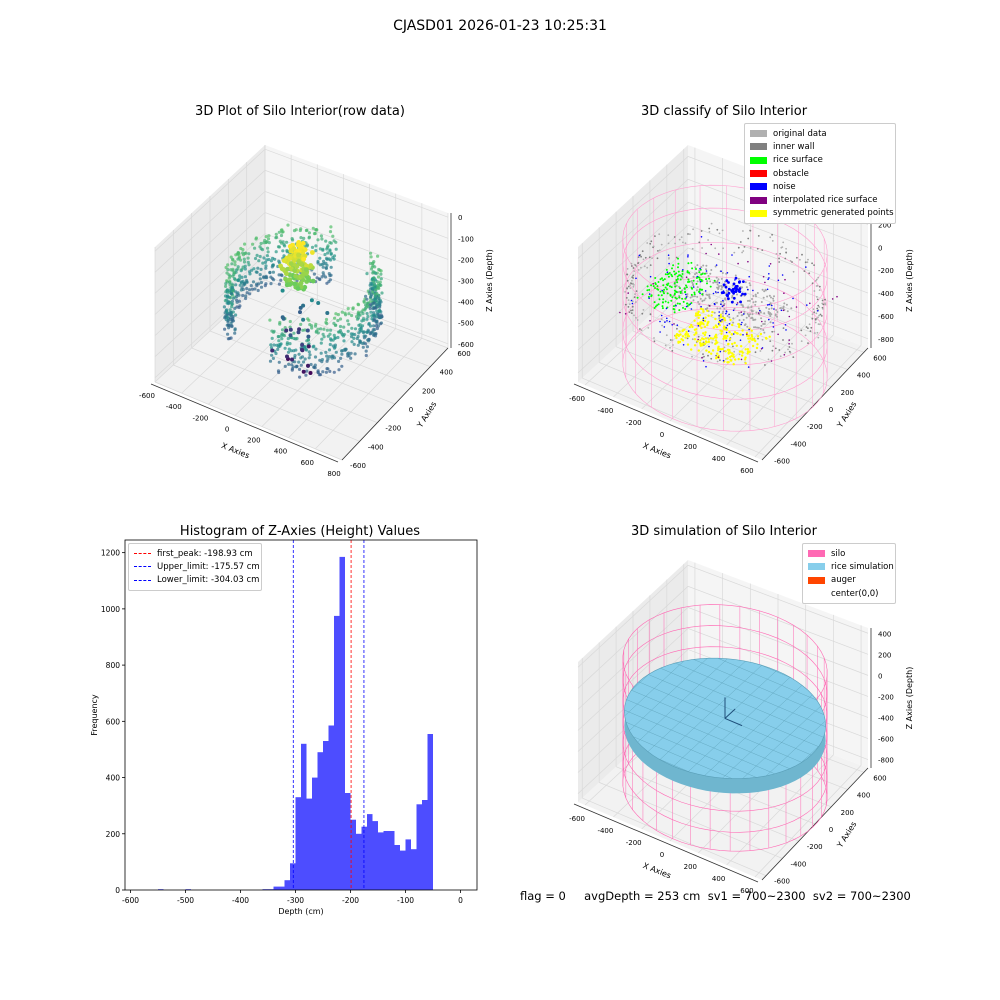 The width and height of the screenshot is (1000, 1000). I want to click on z-grid-line, so click(301, 242).